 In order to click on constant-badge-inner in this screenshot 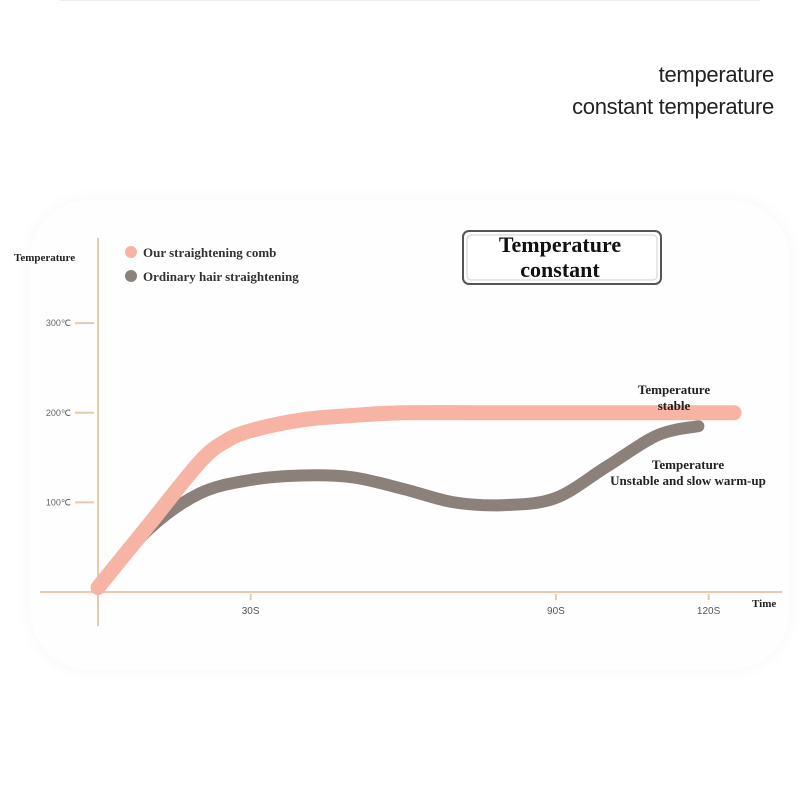, I will do `click(562, 257)`.